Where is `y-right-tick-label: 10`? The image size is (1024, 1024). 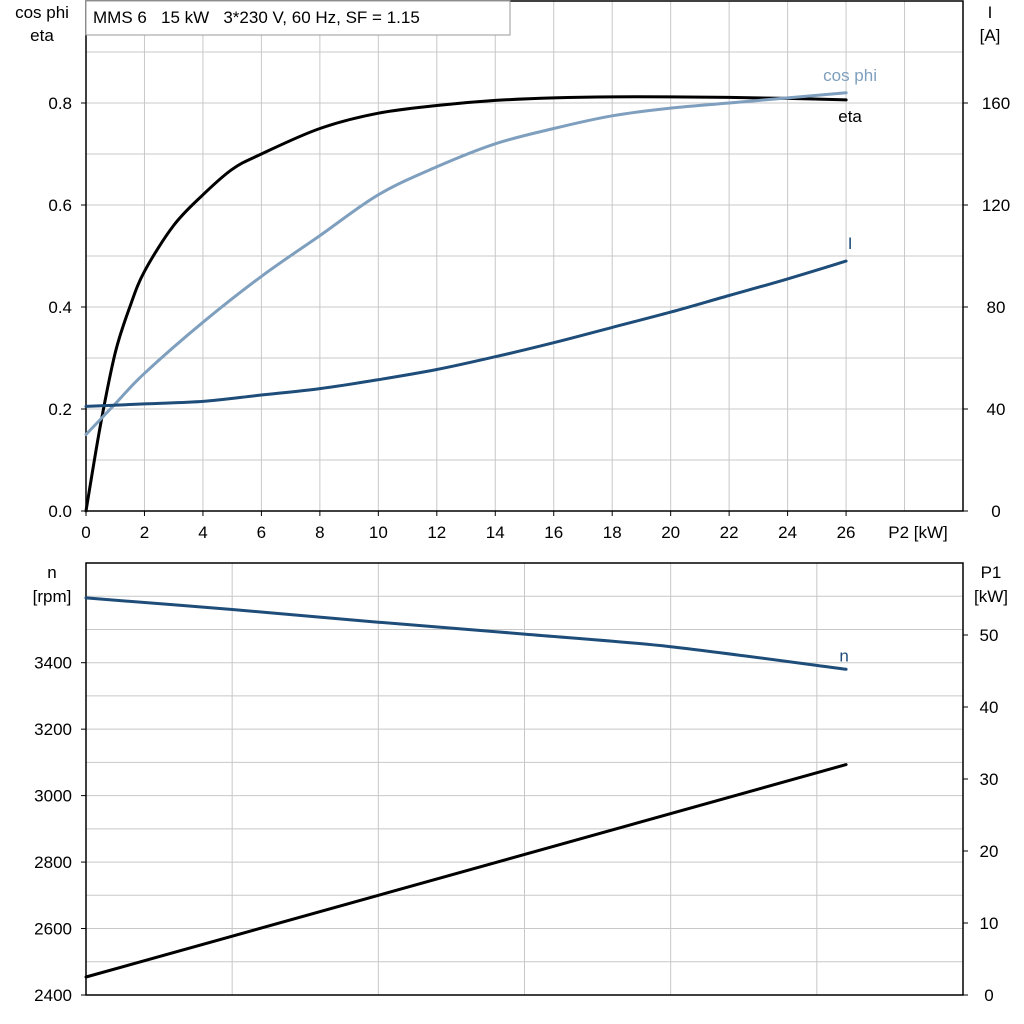 y-right-tick-label: 10 is located at coordinates (989, 923).